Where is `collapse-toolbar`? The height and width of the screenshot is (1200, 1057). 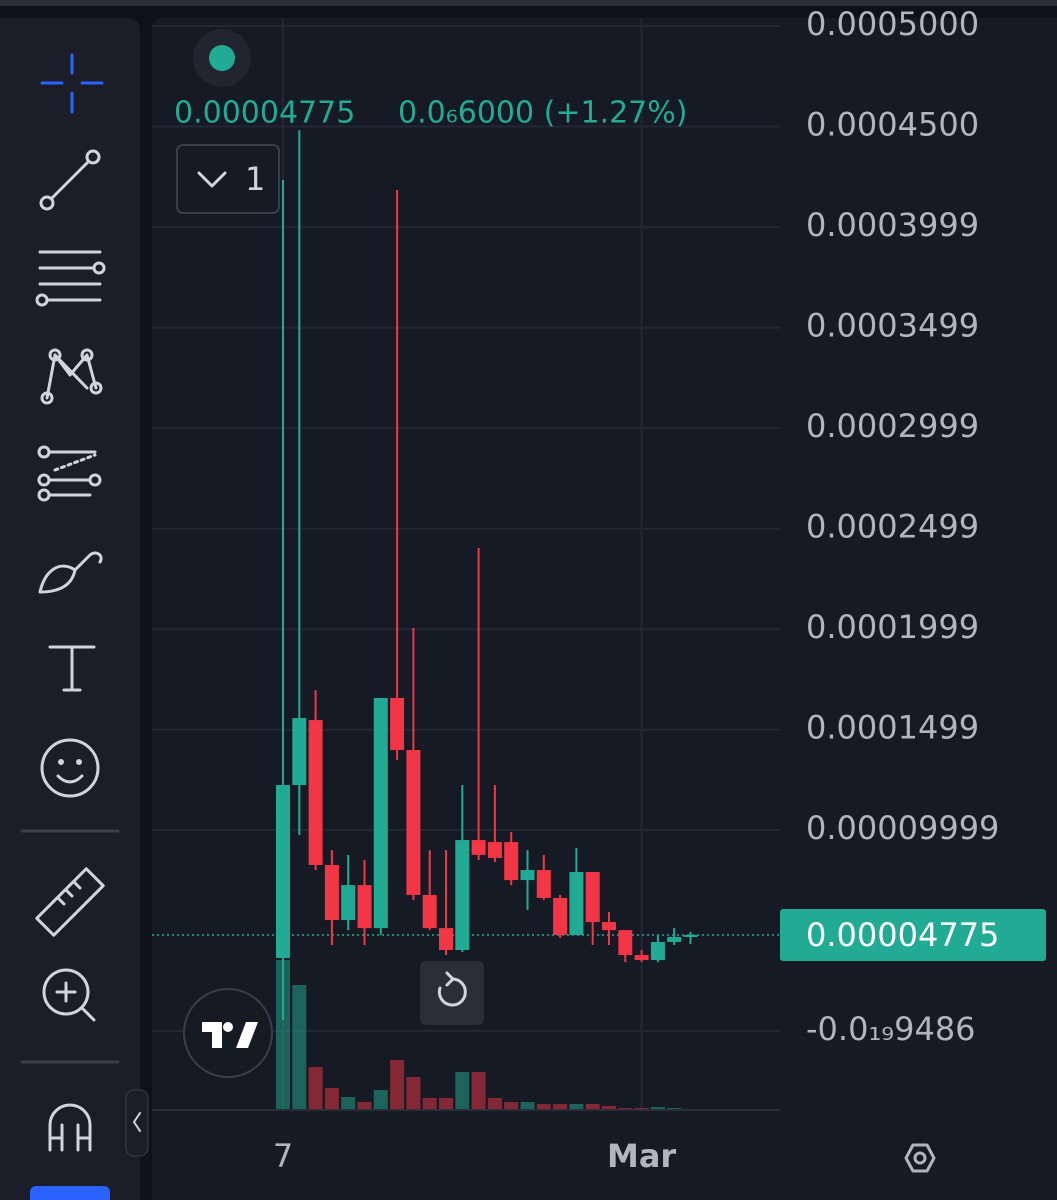
collapse-toolbar is located at coordinates (137, 1123).